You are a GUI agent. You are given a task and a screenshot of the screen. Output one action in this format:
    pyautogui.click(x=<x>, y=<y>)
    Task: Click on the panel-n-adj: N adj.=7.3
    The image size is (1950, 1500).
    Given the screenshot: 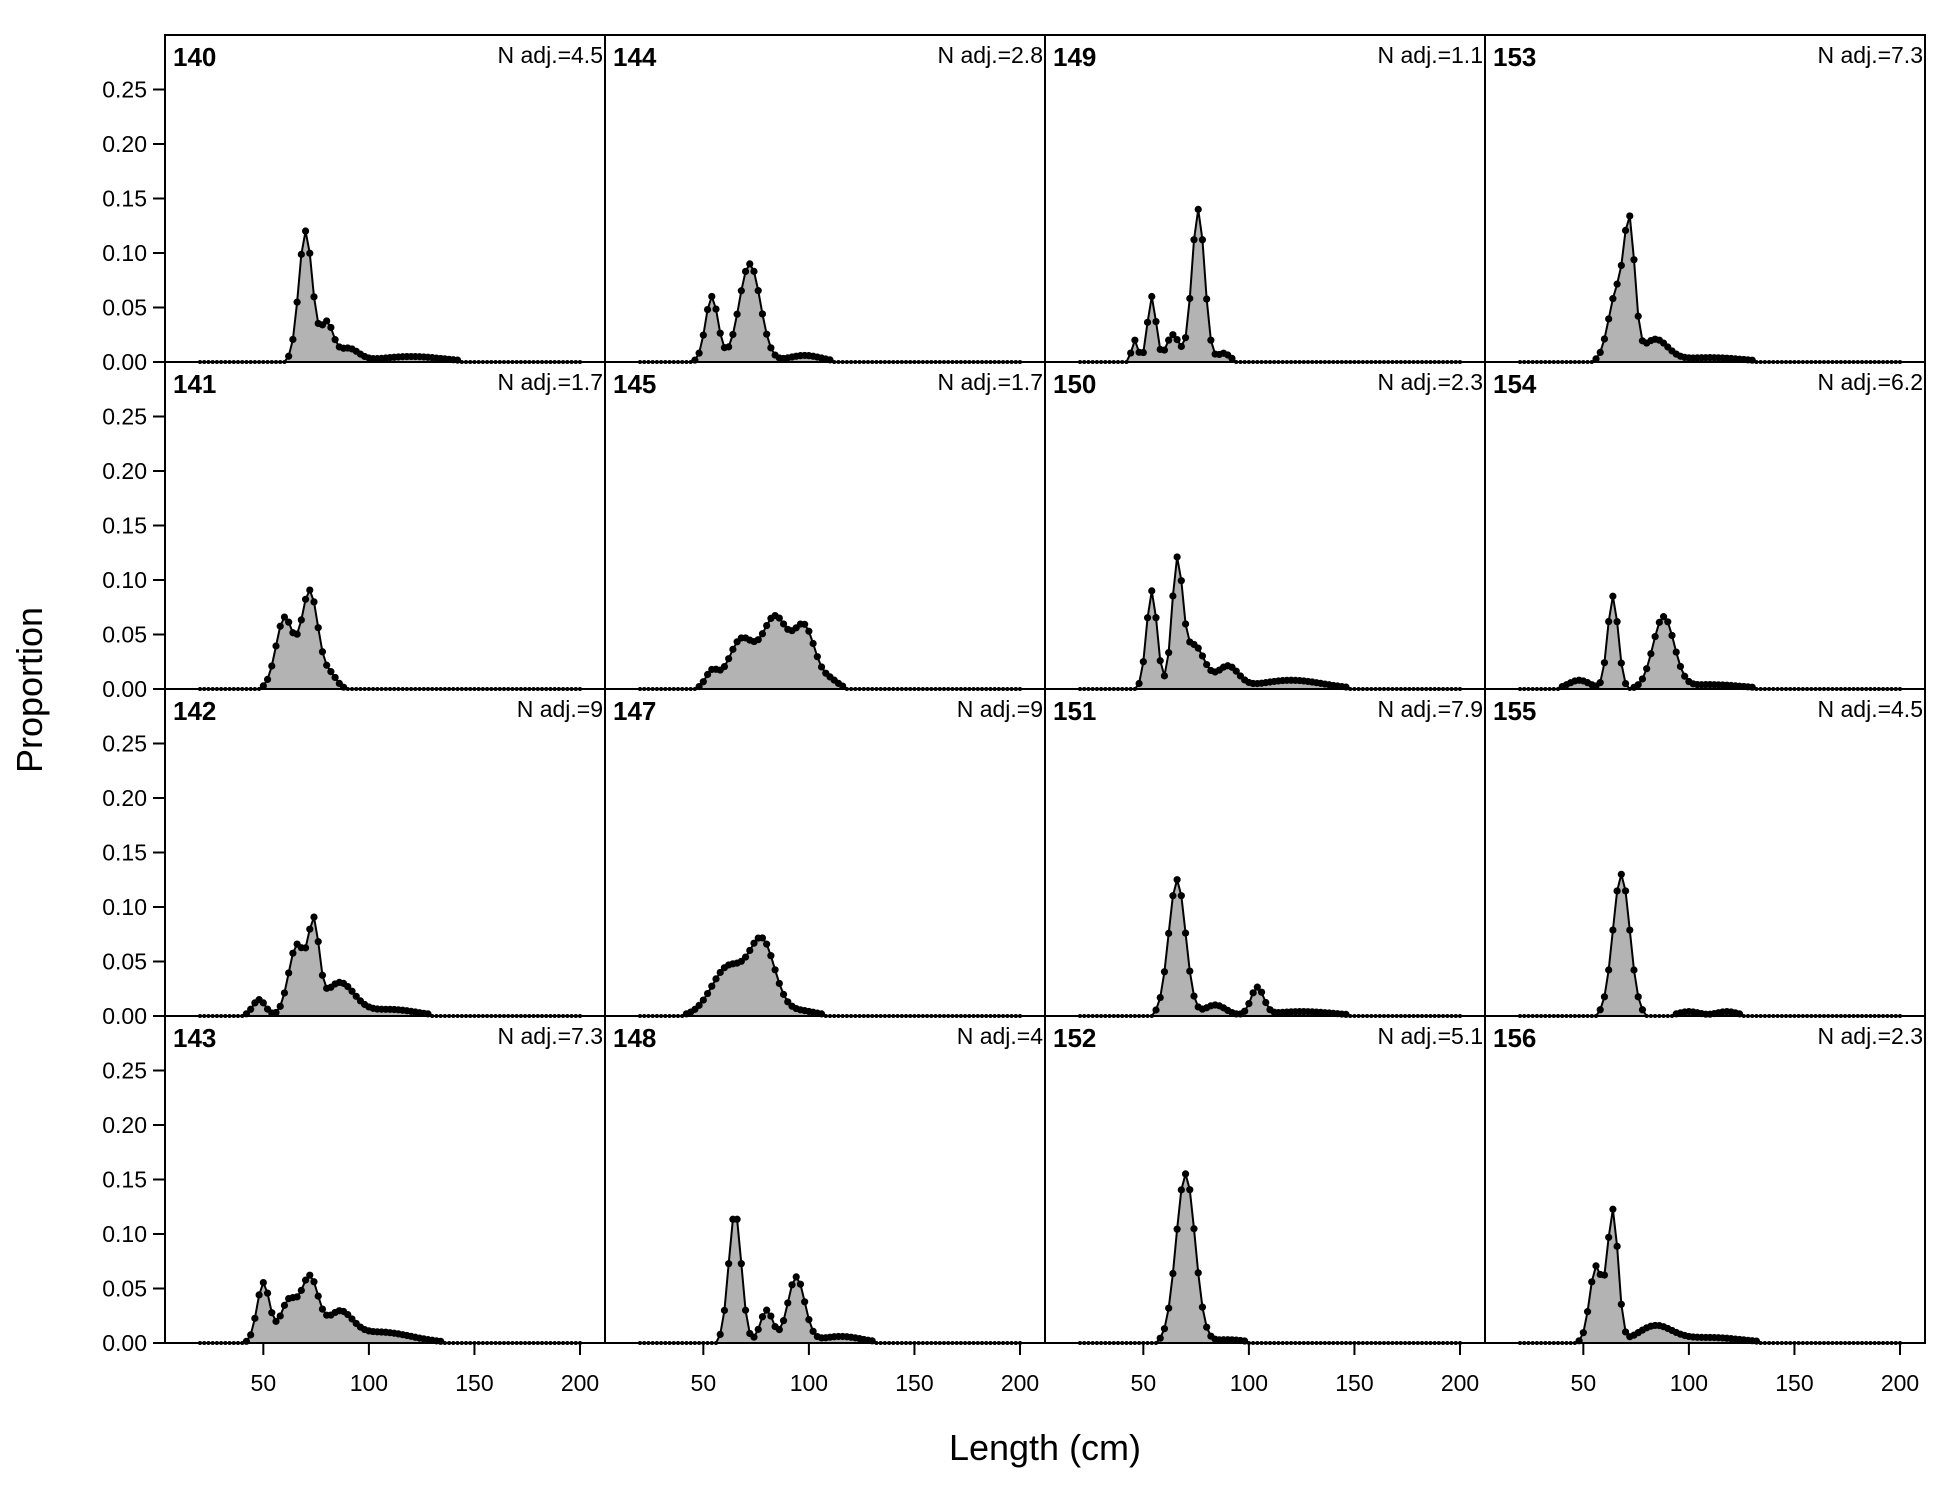 What is the action you would take?
    pyautogui.click(x=551, y=1036)
    